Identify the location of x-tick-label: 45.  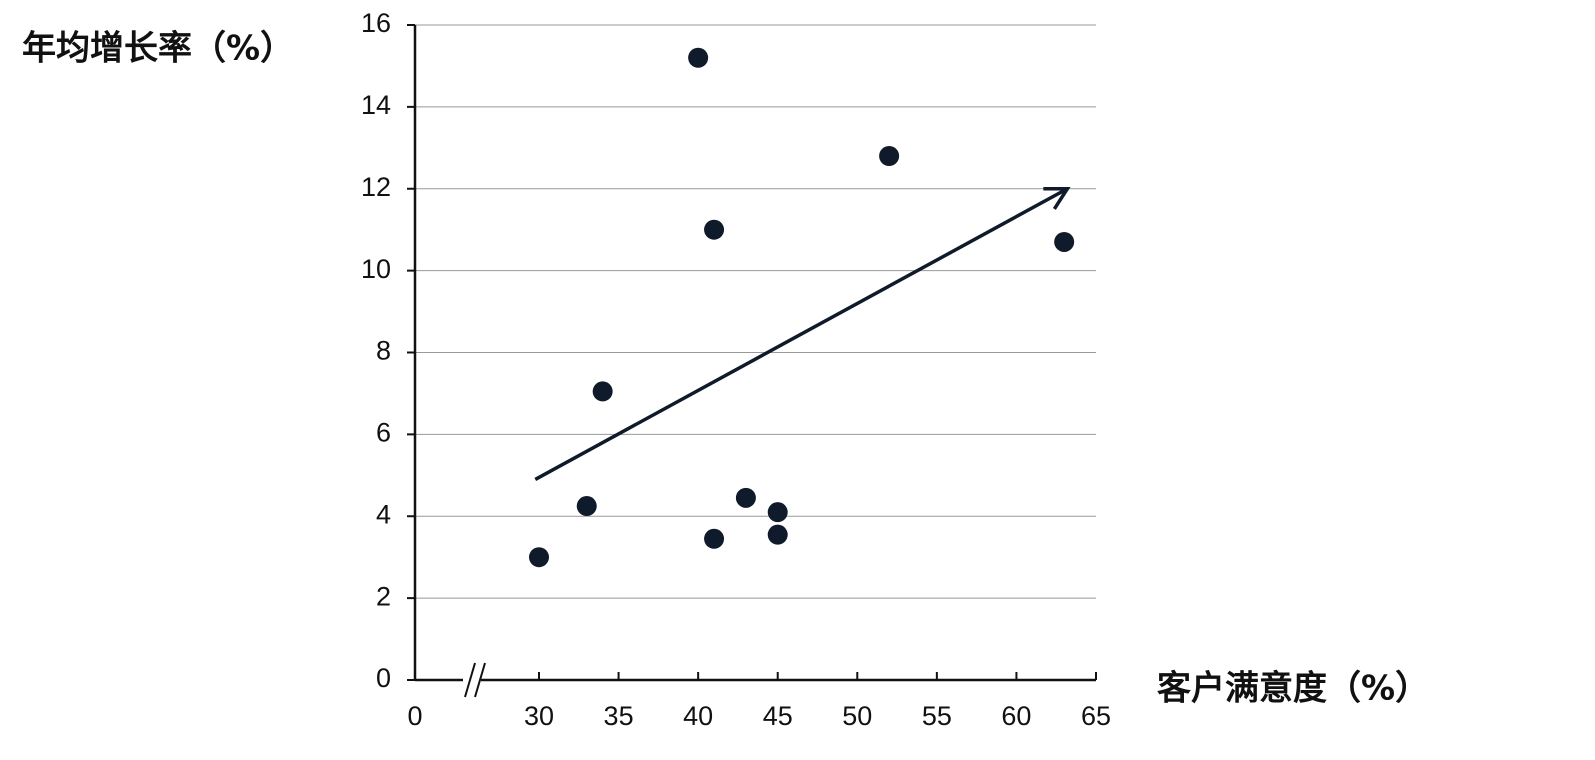
(778, 716).